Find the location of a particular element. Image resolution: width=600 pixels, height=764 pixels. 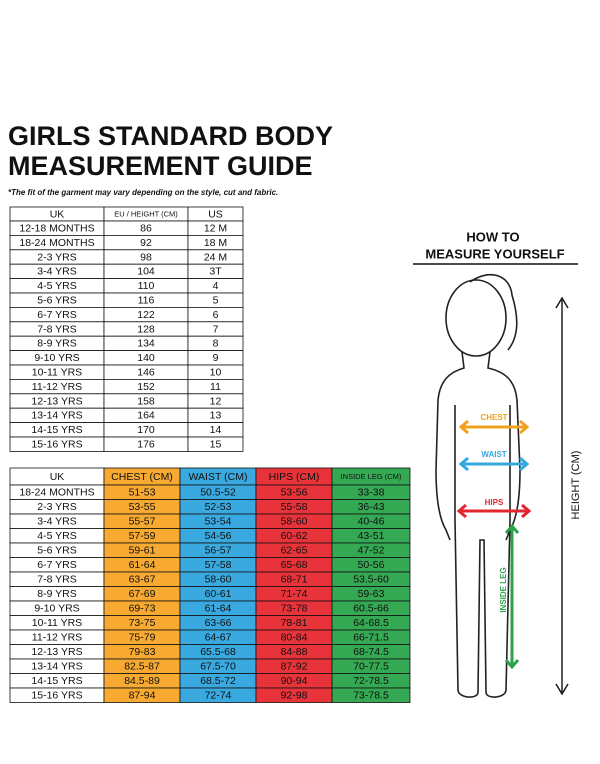

cell: 6 is located at coordinates (216, 315).